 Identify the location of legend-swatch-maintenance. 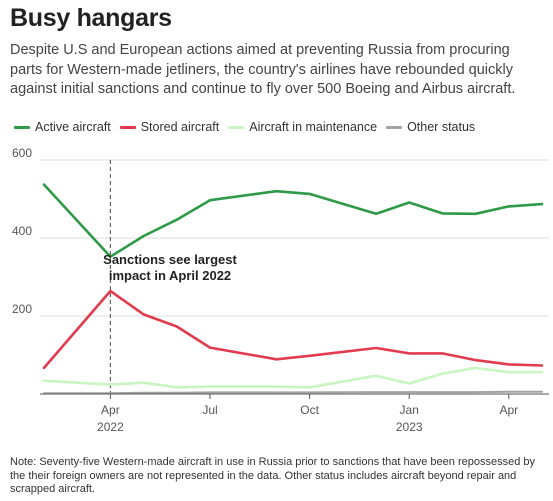
(236, 127).